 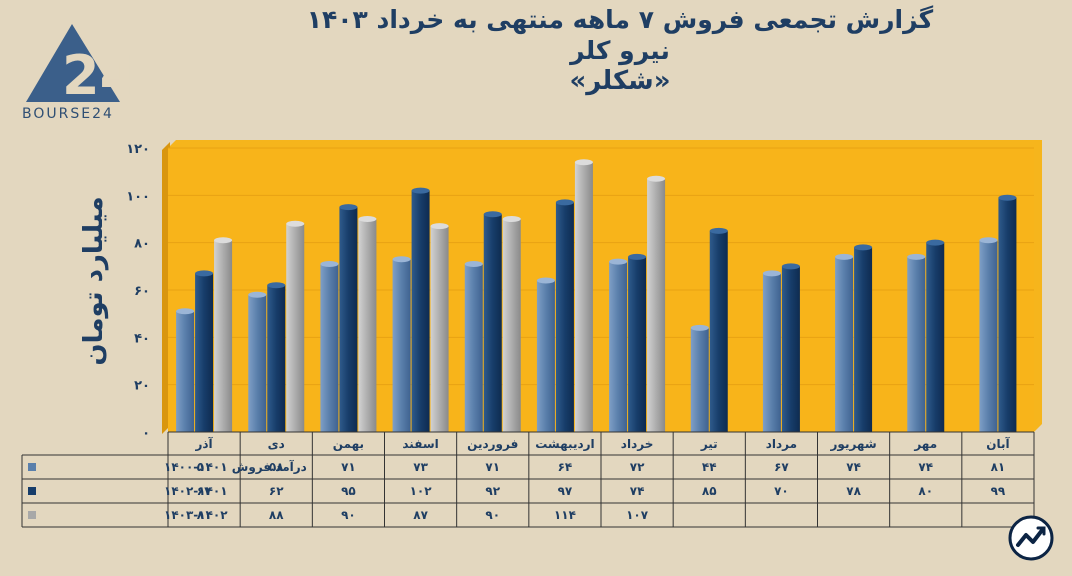 I want to click on logo-text: BOURSE24, so click(x=68, y=114).